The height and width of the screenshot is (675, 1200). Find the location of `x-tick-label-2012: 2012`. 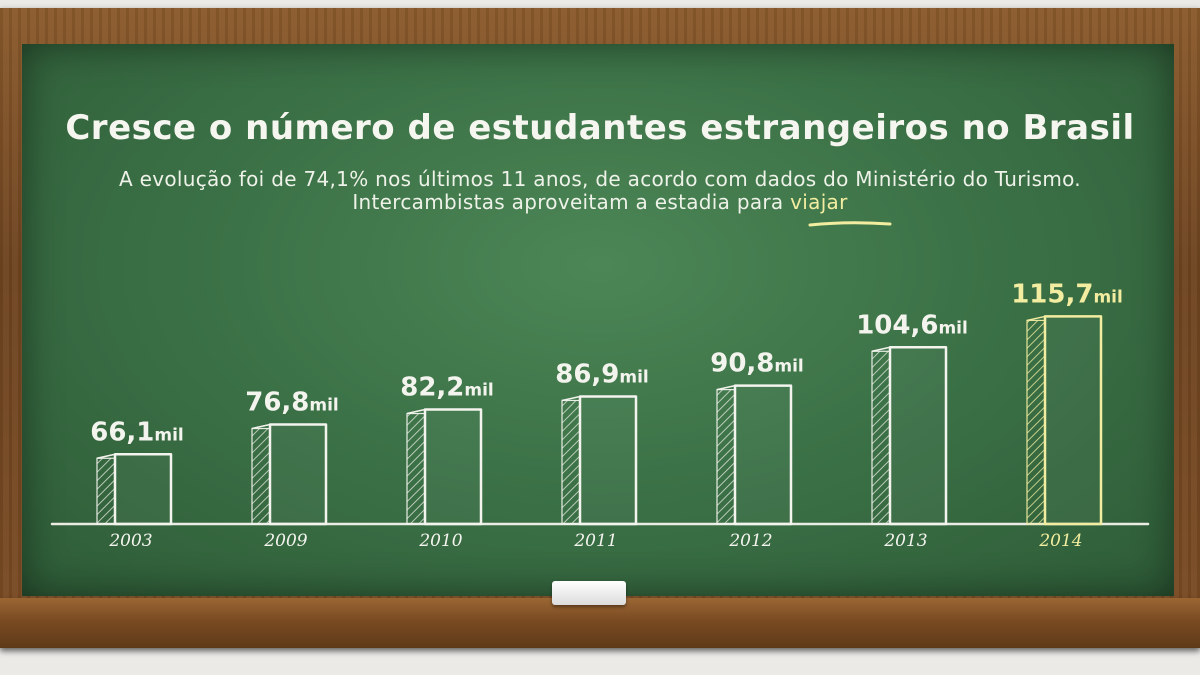

x-tick-label-2012: 2012 is located at coordinates (750, 541).